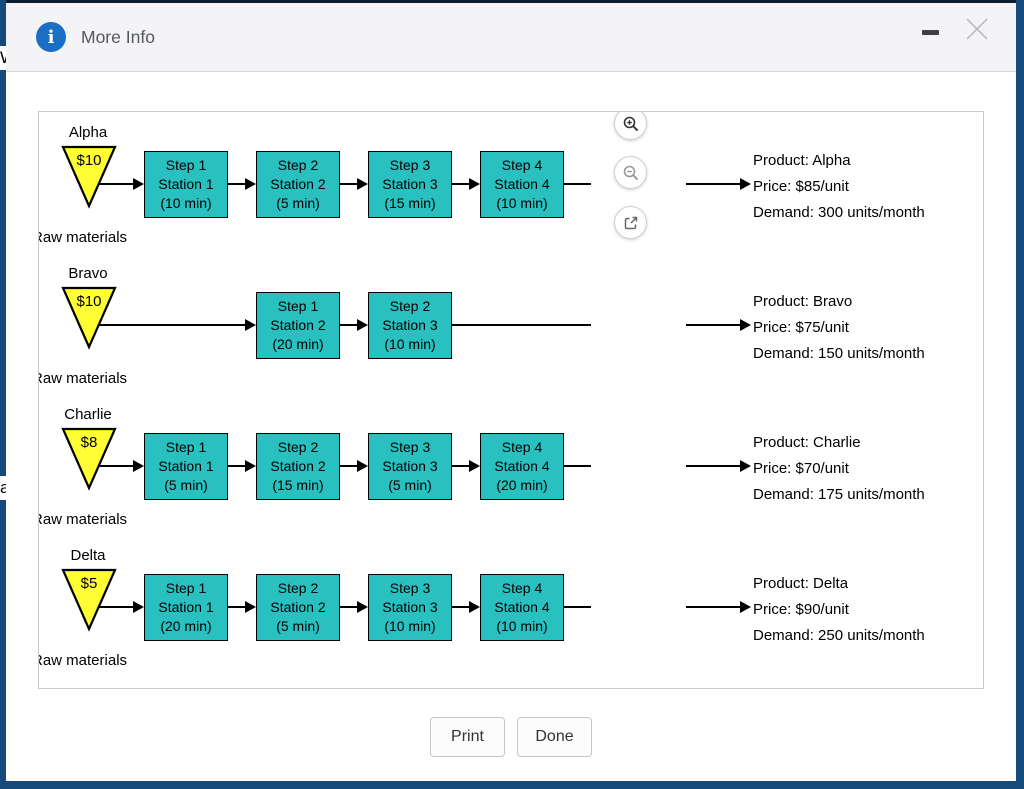 This screenshot has height=789, width=1024. What do you see at coordinates (802, 160) in the screenshot?
I see `product-info-name: Product: Alpha` at bounding box center [802, 160].